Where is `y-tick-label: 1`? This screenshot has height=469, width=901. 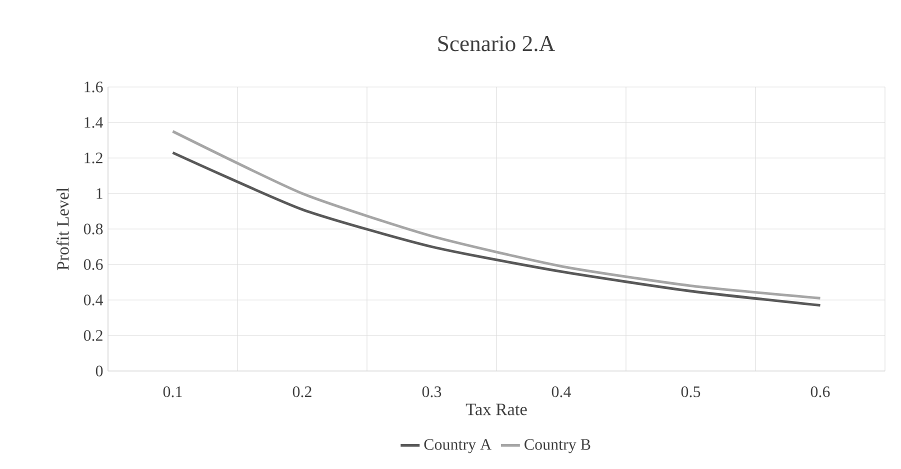
y-tick-label: 1 is located at coordinates (99, 193).